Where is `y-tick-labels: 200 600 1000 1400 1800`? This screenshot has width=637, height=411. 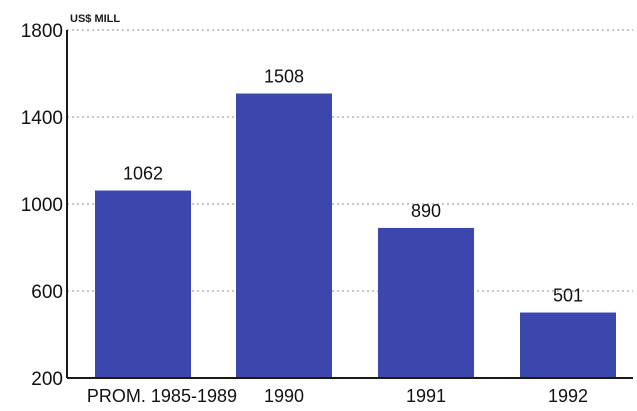
y-tick-labels: 200 600 1000 1400 1800 is located at coordinates (42, 205).